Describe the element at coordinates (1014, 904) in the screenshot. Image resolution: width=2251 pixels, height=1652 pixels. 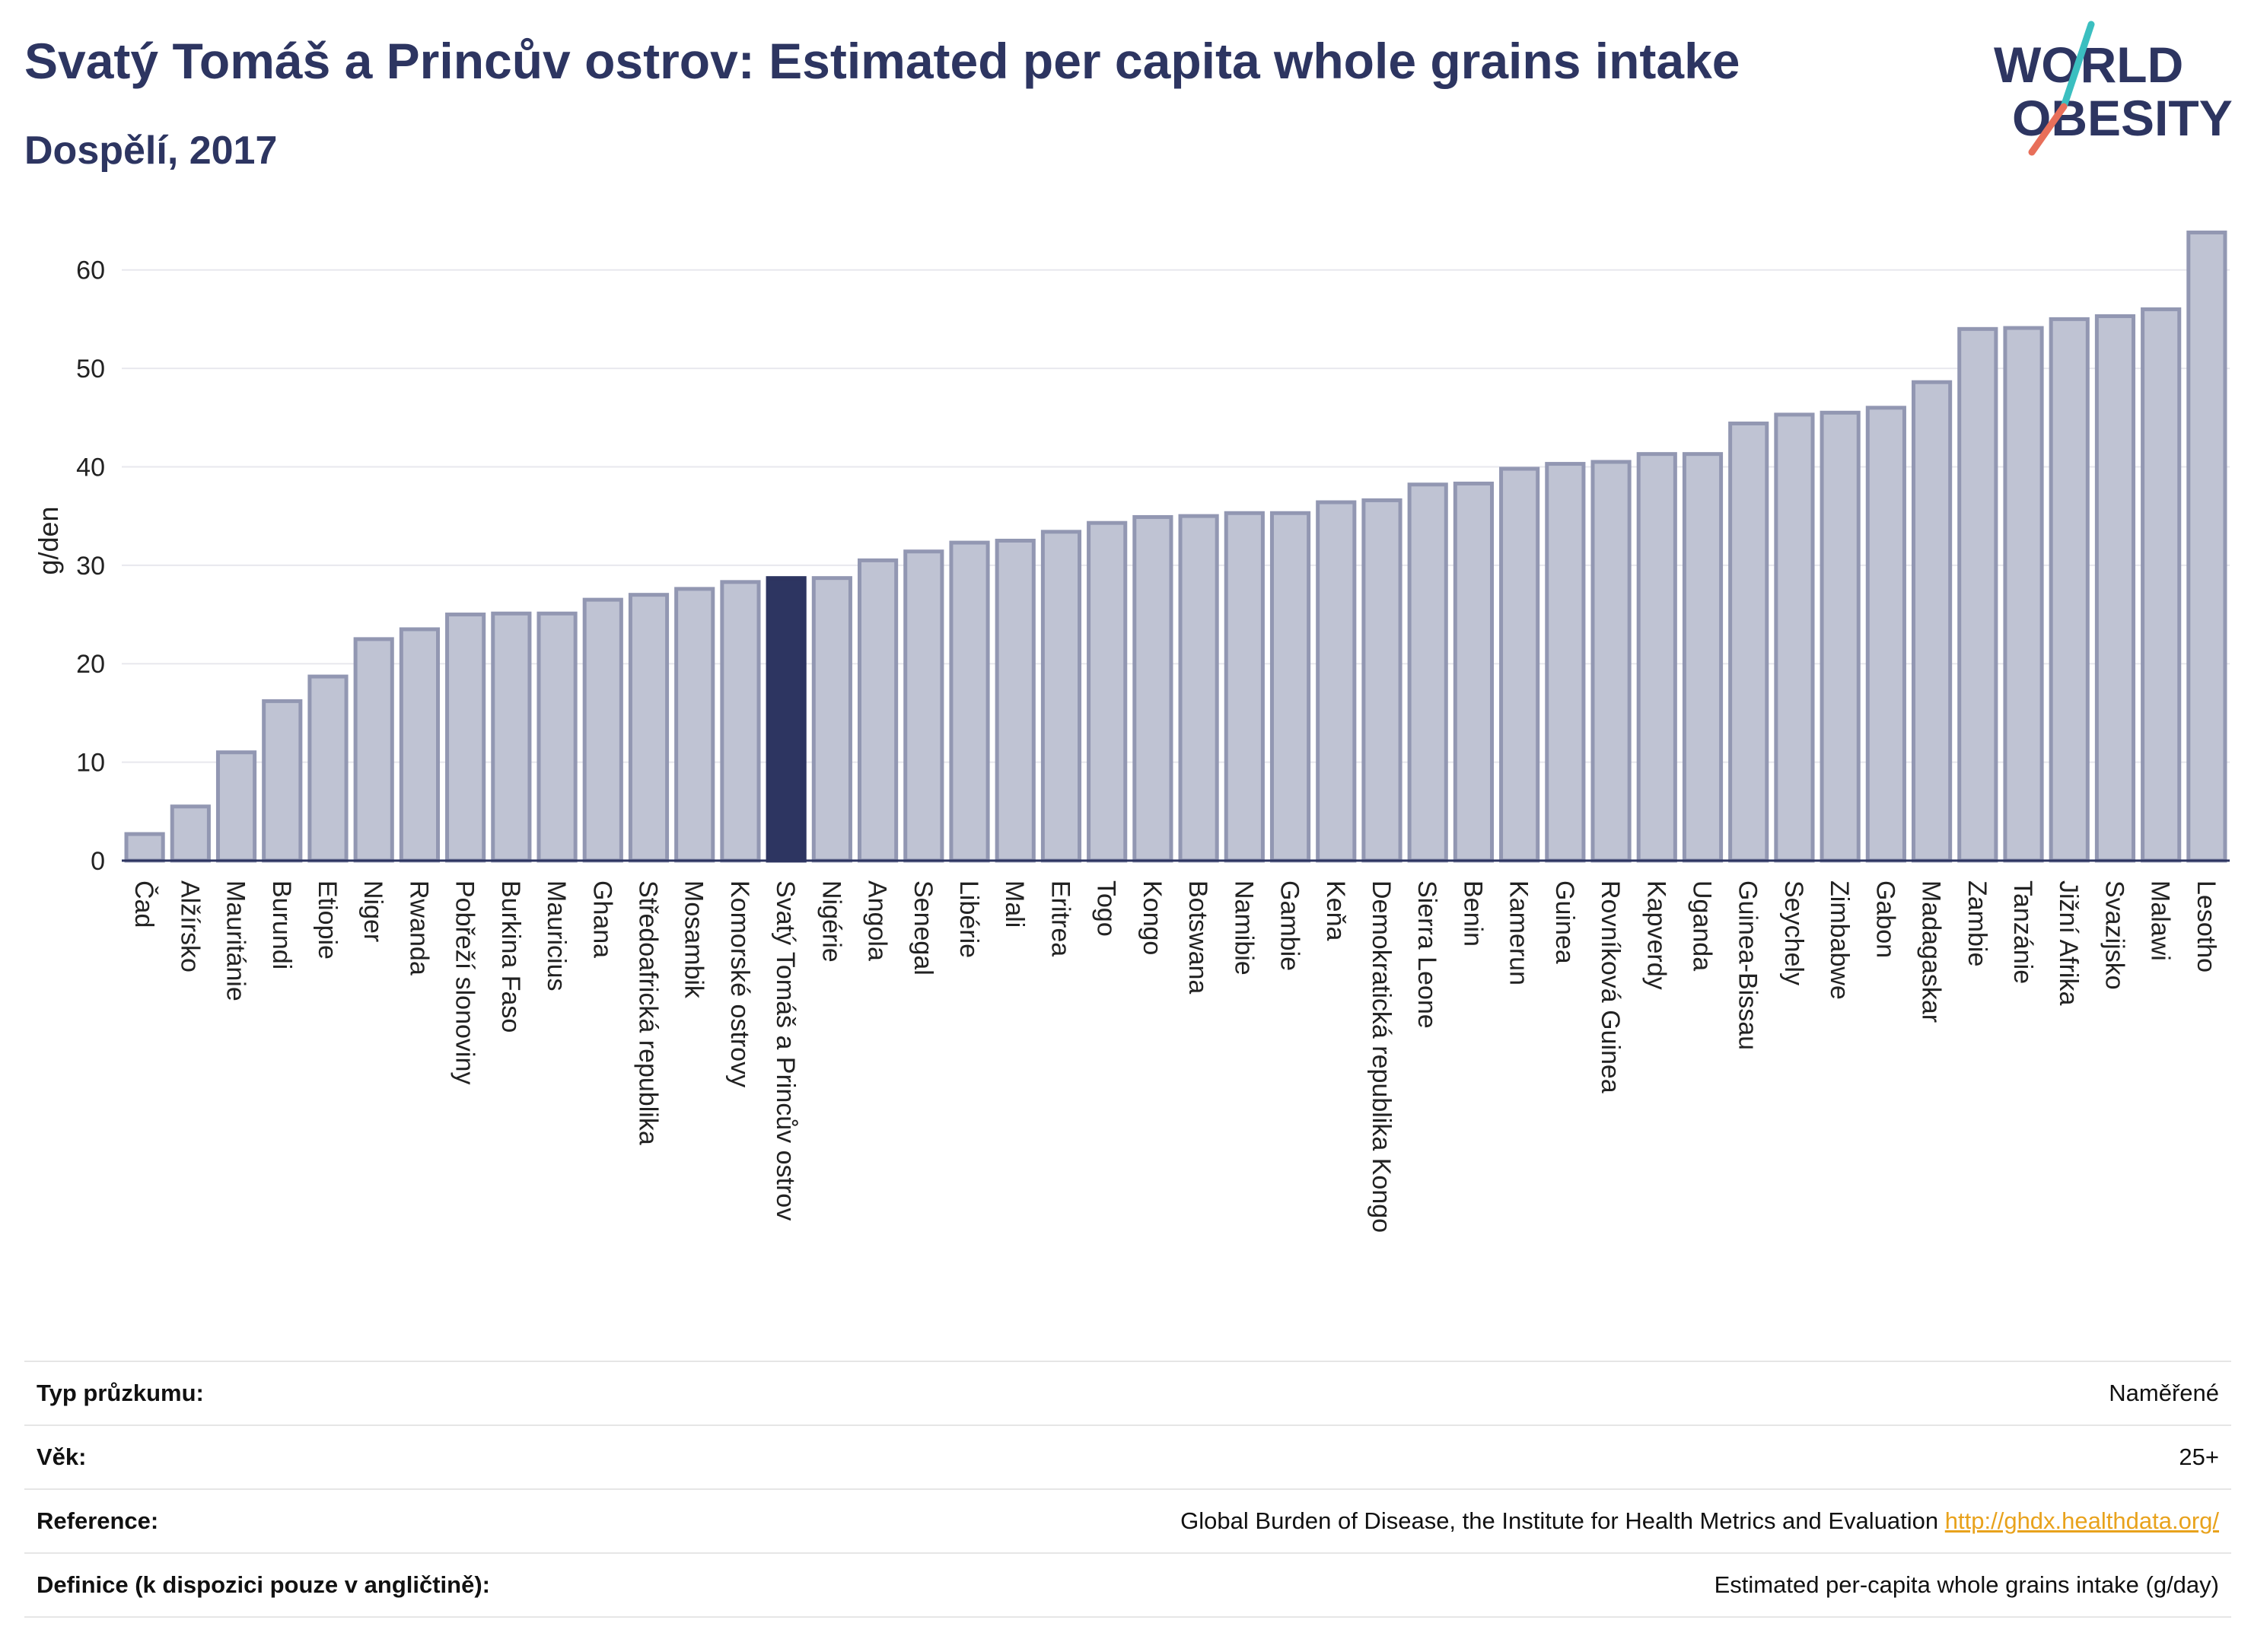
I see `x-tick-label: Mali` at that location.